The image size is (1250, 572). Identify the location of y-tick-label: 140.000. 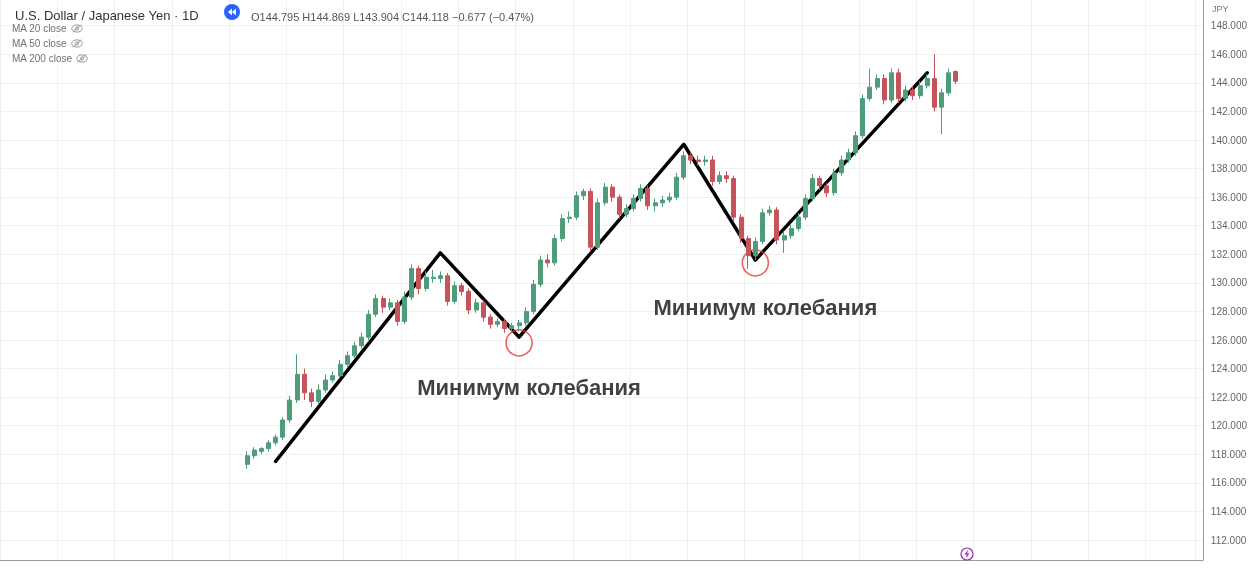
(1229, 140).